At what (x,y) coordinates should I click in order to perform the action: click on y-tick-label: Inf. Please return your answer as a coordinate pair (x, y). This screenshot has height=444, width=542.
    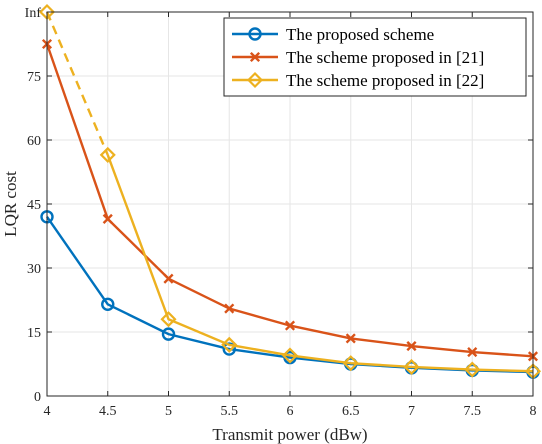
    Looking at the image, I should click on (33, 13).